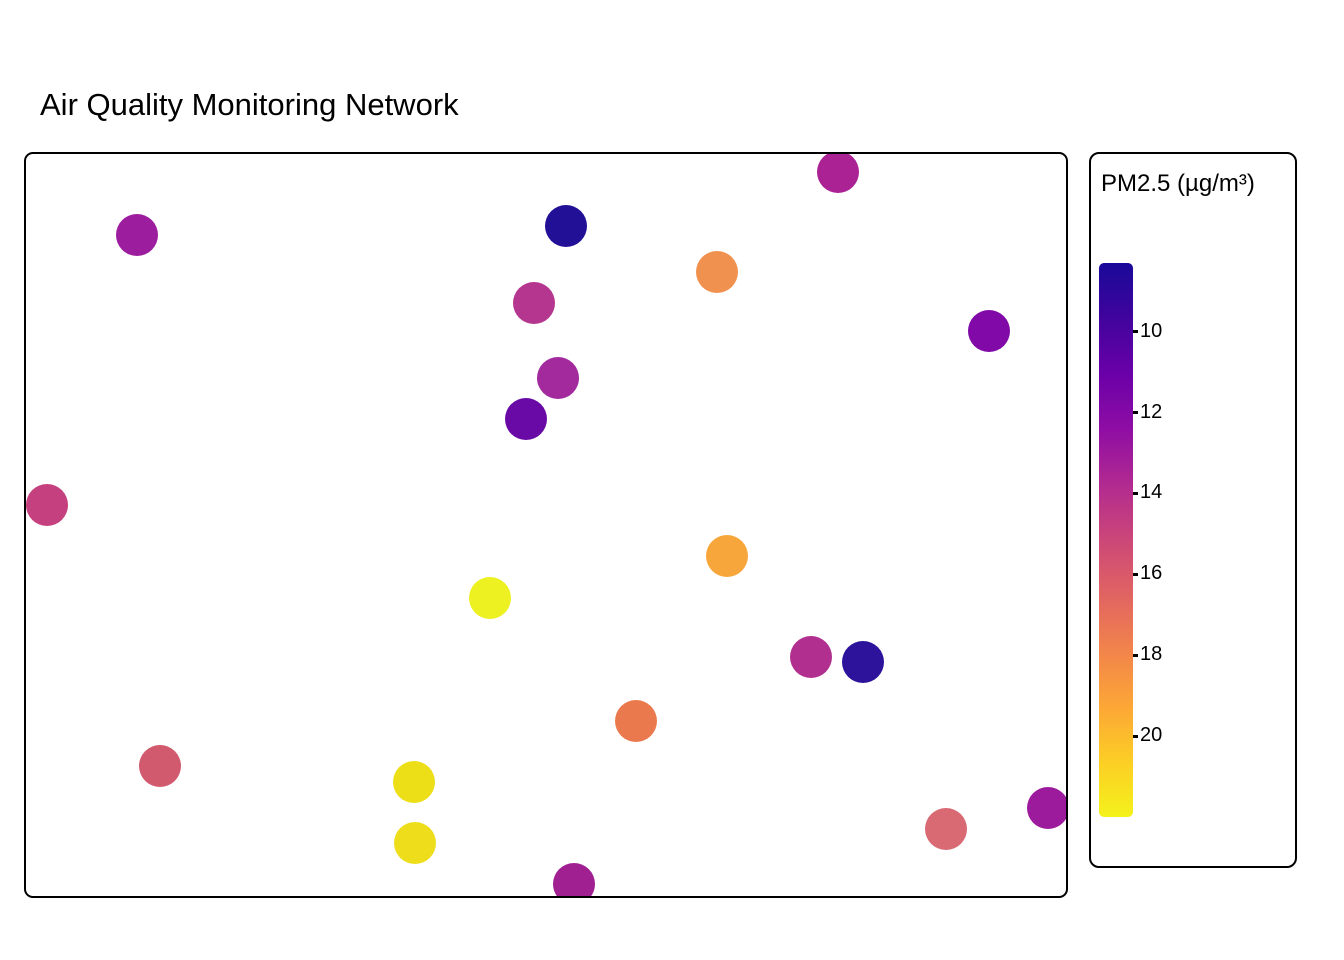 The width and height of the screenshot is (1344, 960). What do you see at coordinates (1116, 540) in the screenshot?
I see `colorbar` at bounding box center [1116, 540].